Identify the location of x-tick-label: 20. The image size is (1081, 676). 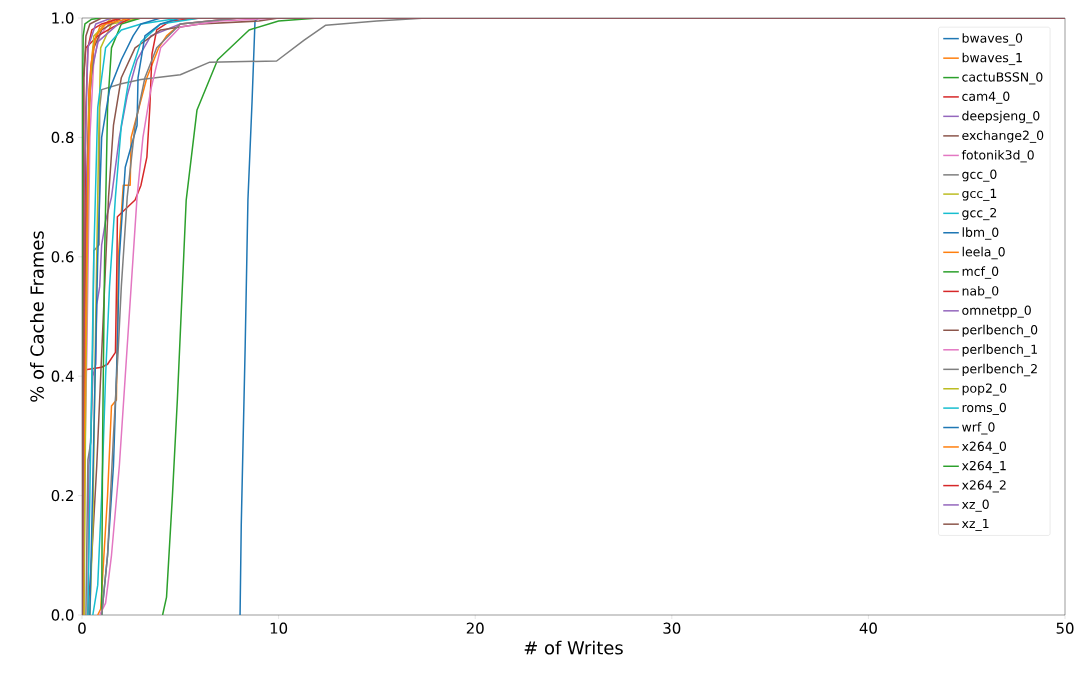
(475, 628).